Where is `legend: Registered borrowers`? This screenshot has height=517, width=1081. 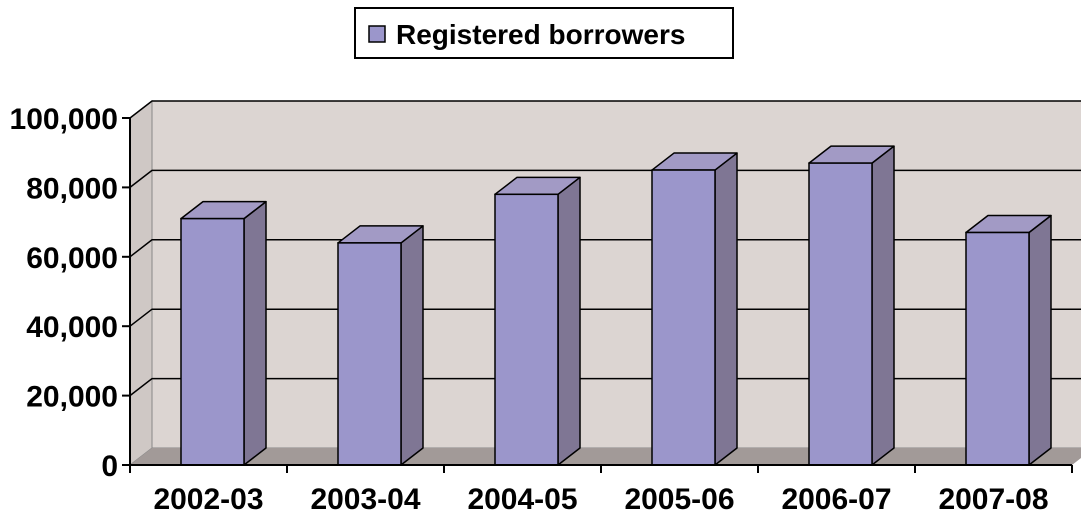
legend: Registered borrowers is located at coordinates (544, 33).